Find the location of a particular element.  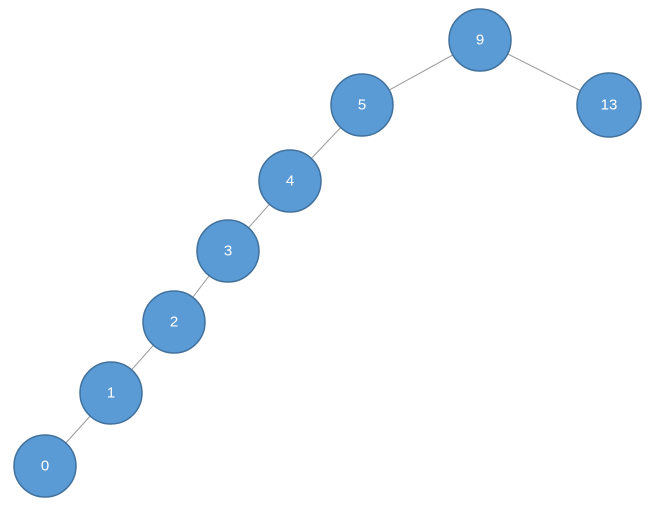

node-label: 1 is located at coordinates (111, 393).